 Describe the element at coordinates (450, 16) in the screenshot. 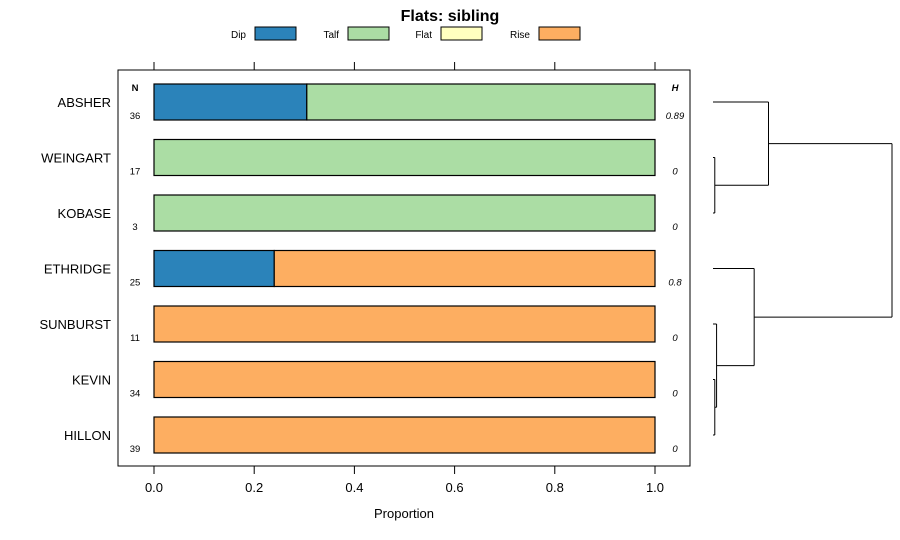

I see `chart-title: Flats: sibling` at that location.